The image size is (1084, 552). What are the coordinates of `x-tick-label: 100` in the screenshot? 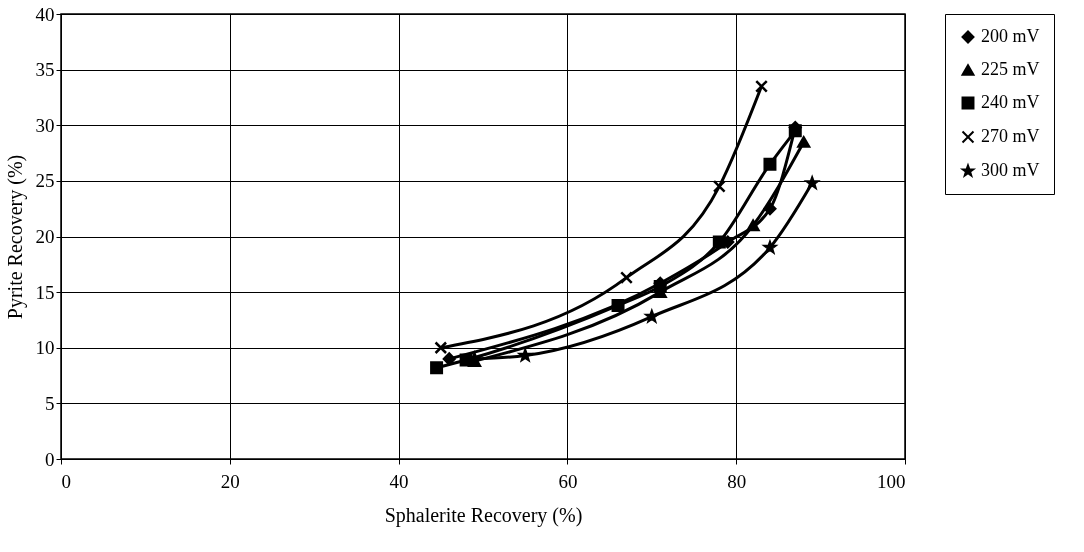 It's located at (891, 481).